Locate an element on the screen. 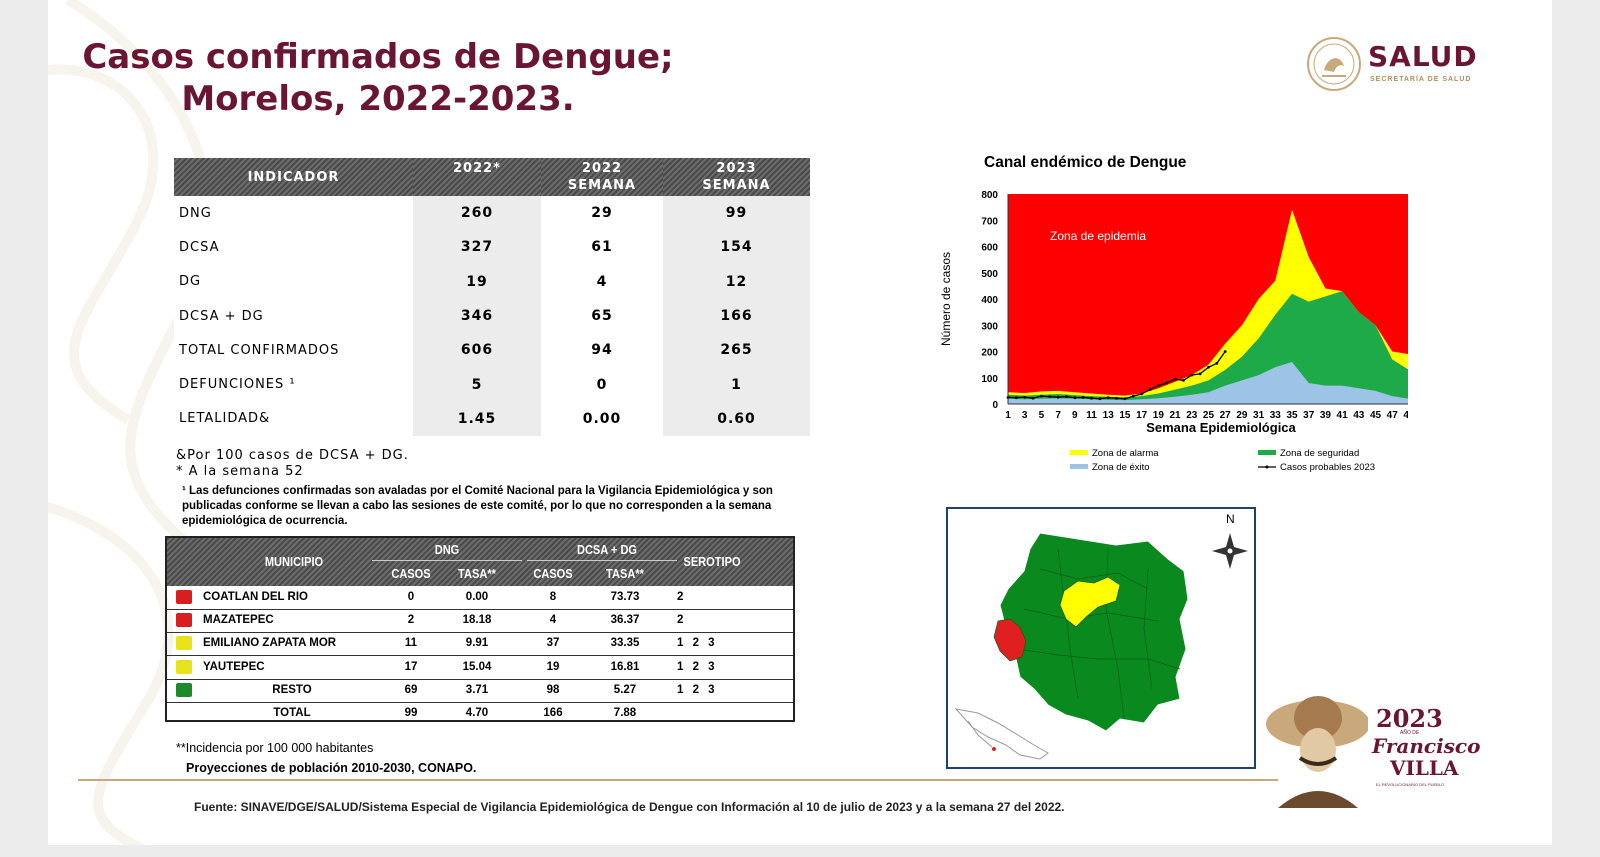  map-red-zone is located at coordinates (1010, 640).